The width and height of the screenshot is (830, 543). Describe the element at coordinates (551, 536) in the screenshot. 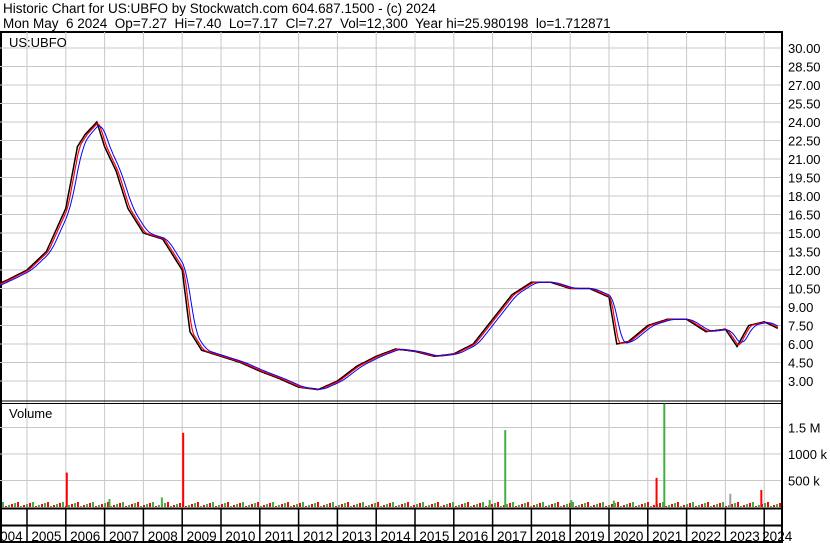

I see `year-label: 2018` at that location.